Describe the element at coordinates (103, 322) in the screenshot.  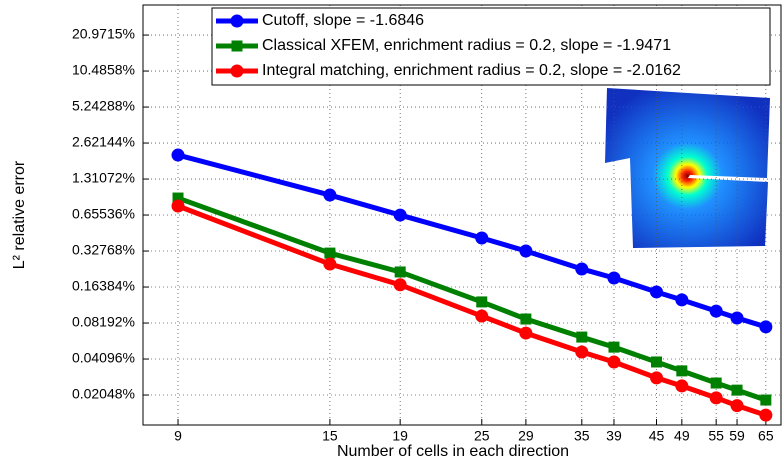
I see `y-tick-label: 0.08192%` at that location.